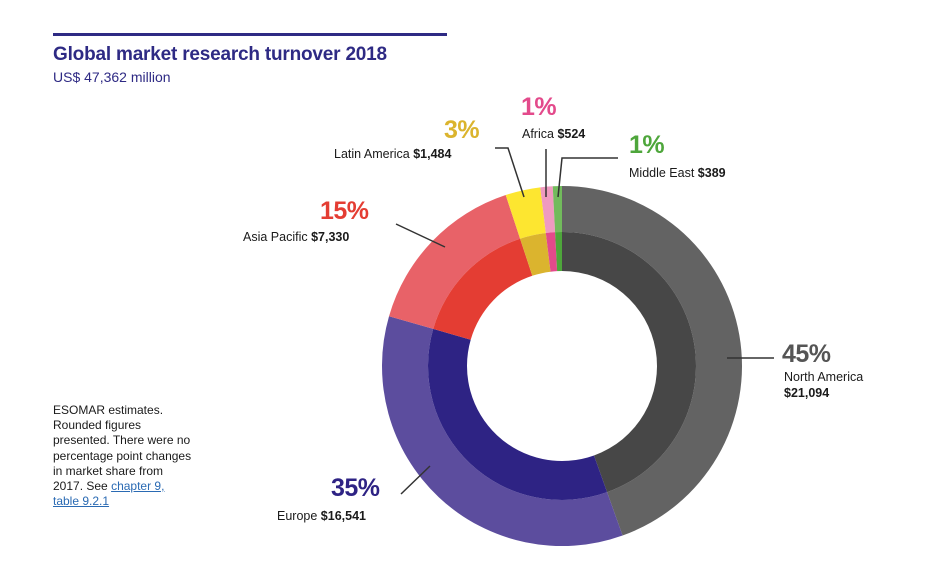 Image resolution: width=939 pixels, height=566 pixels. Describe the element at coordinates (355, 488) in the screenshot. I see `pct-label-europe: 35%` at that location.